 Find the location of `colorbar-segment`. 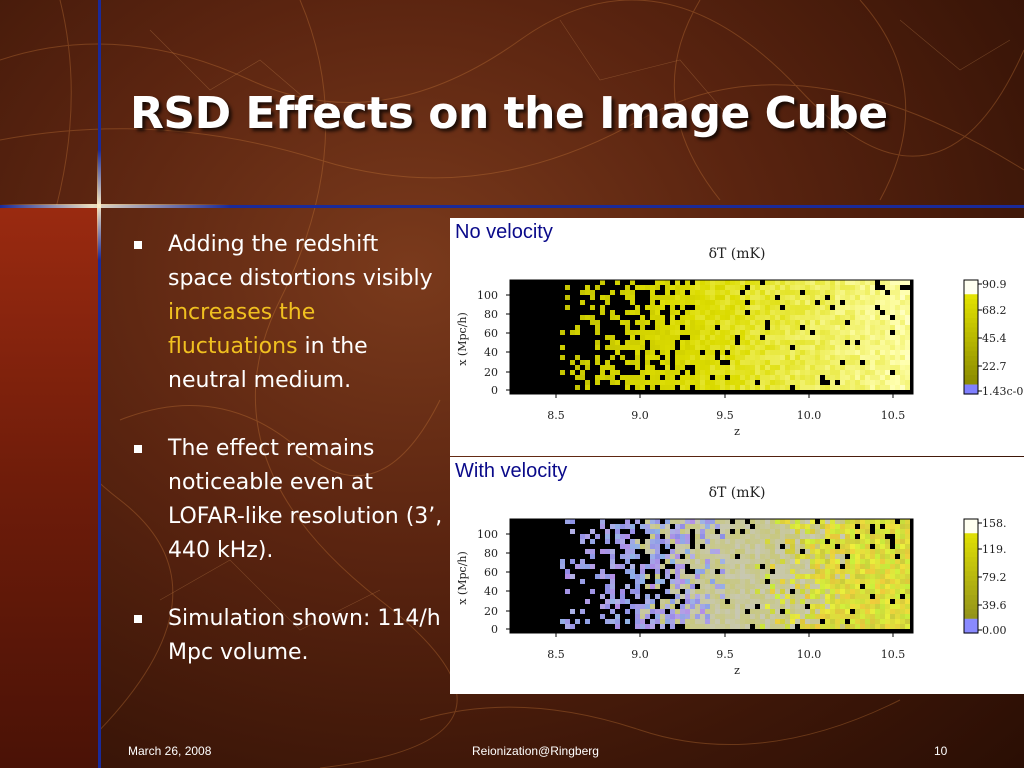

colorbar-segment is located at coordinates (971, 363).